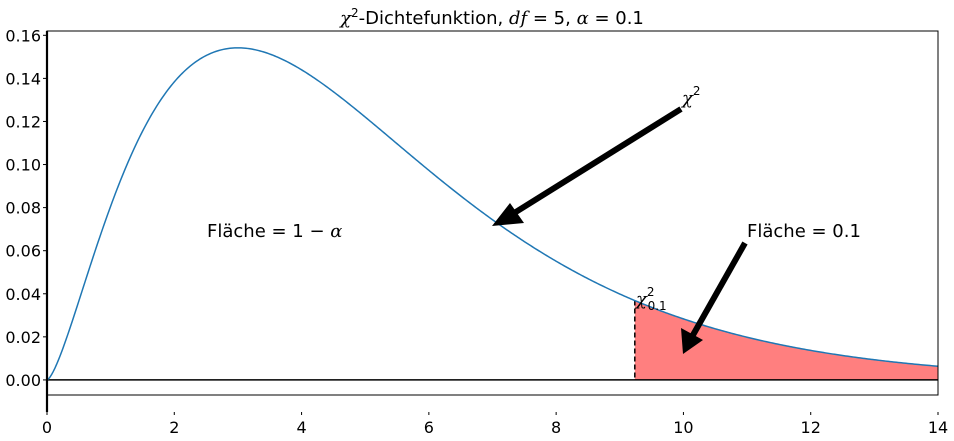  Describe the element at coordinates (690, 96) in the screenshot. I see `chi-square-label: χ2` at that location.